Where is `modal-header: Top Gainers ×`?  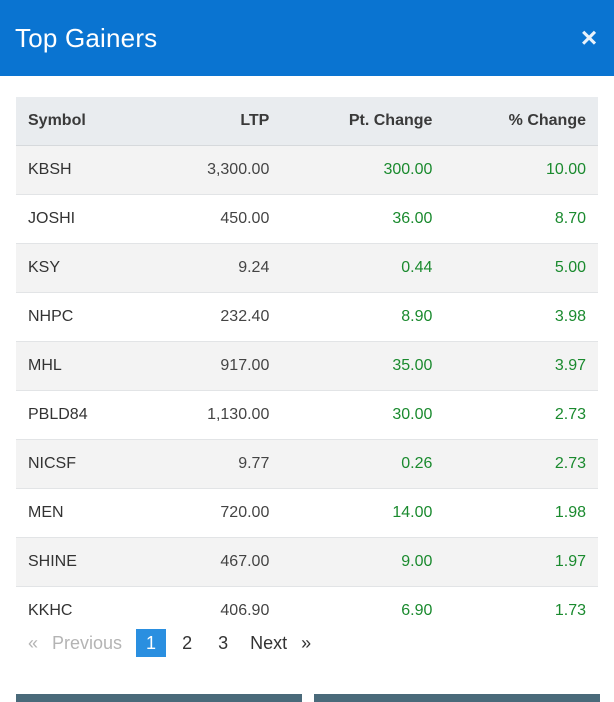
modal-header: Top Gainers × is located at coordinates (307, 38).